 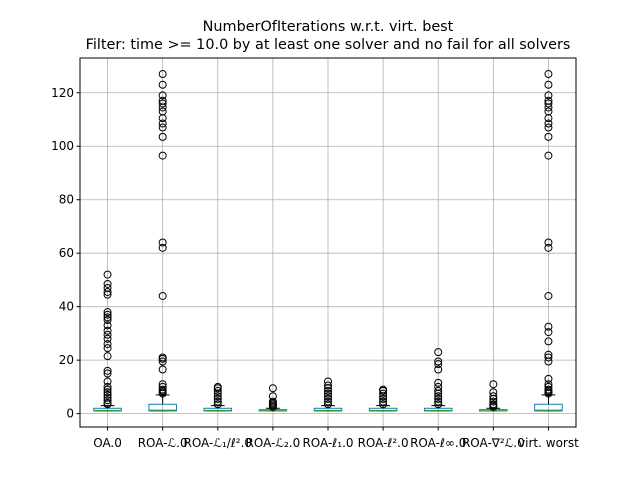 What do you see at coordinates (438, 443) in the screenshot?
I see `x-tick-label: ROA-ℓ∞.0` at bounding box center [438, 443].